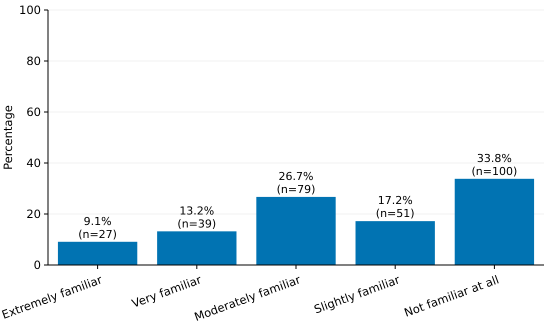 This screenshot has height=324, width=550. Describe the element at coordinates (8, 137) in the screenshot. I see `y-axis-title: Percentage` at that location.